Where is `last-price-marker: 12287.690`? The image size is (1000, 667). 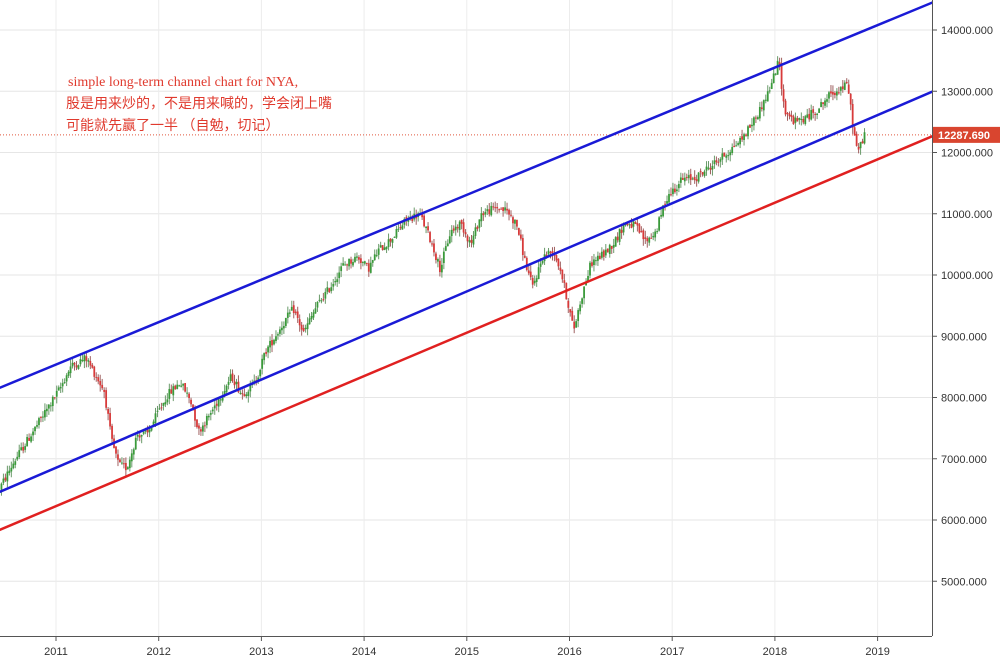
last-price-marker: 12287.690 is located at coordinates (966, 134).